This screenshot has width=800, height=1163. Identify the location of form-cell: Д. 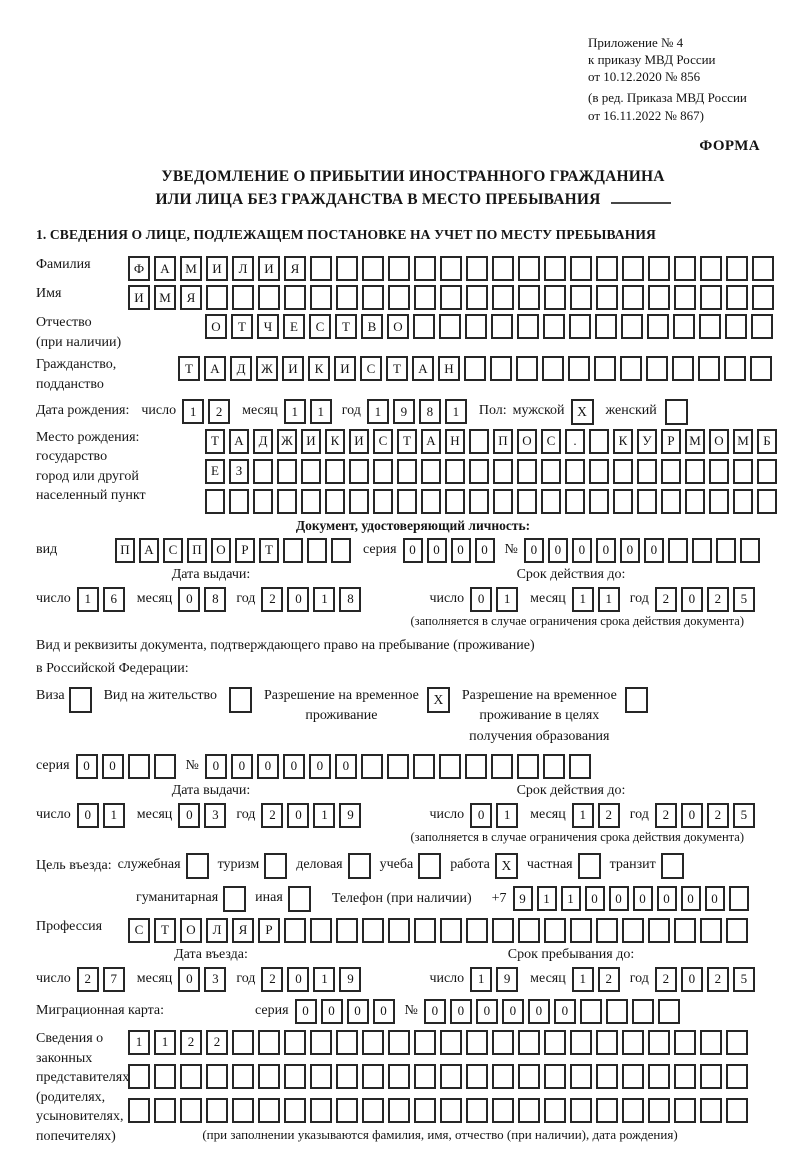
(263, 441).